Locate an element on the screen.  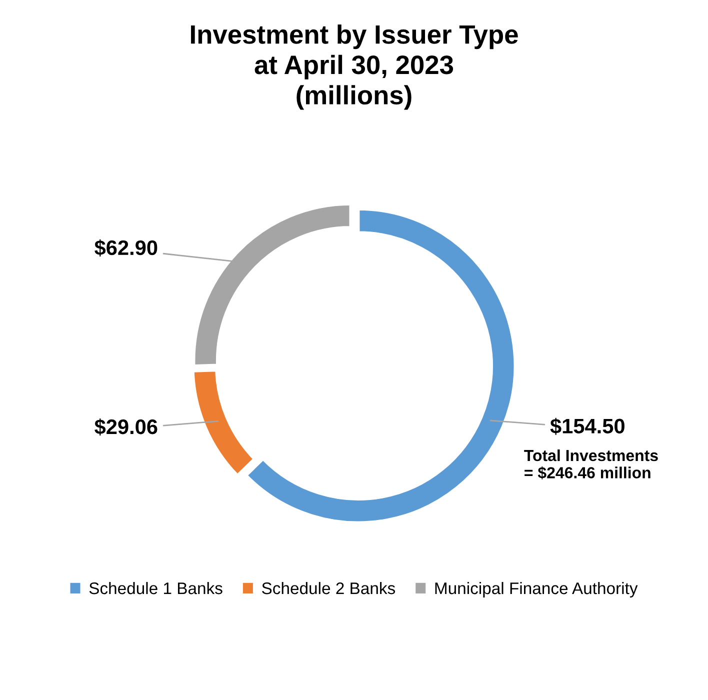
legend-label: Schedule 2 Banks is located at coordinates (329, 588).